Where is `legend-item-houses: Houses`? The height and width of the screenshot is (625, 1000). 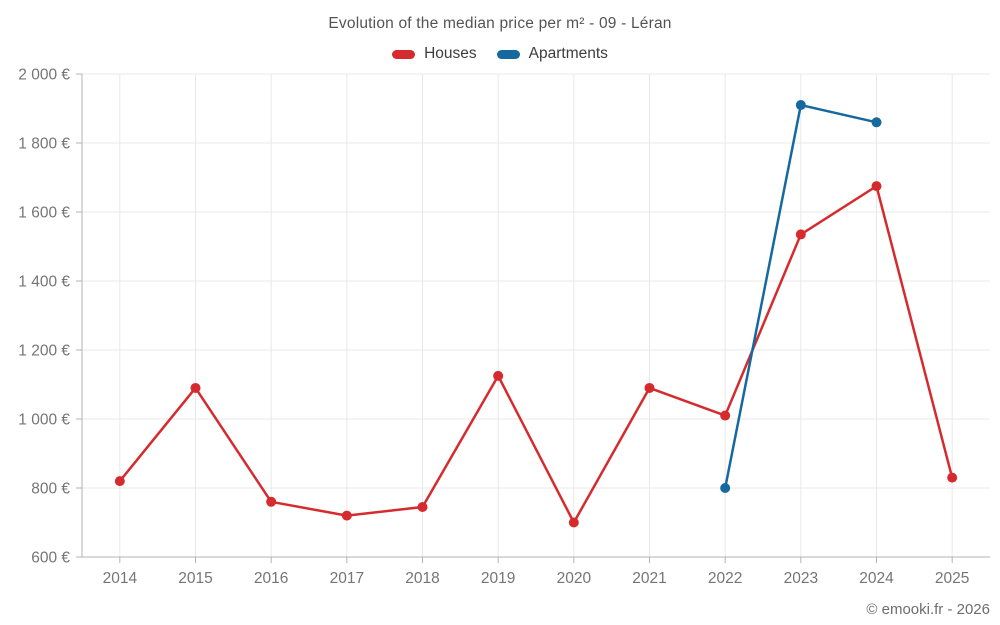 legend-item-houses: Houses is located at coordinates (434, 54).